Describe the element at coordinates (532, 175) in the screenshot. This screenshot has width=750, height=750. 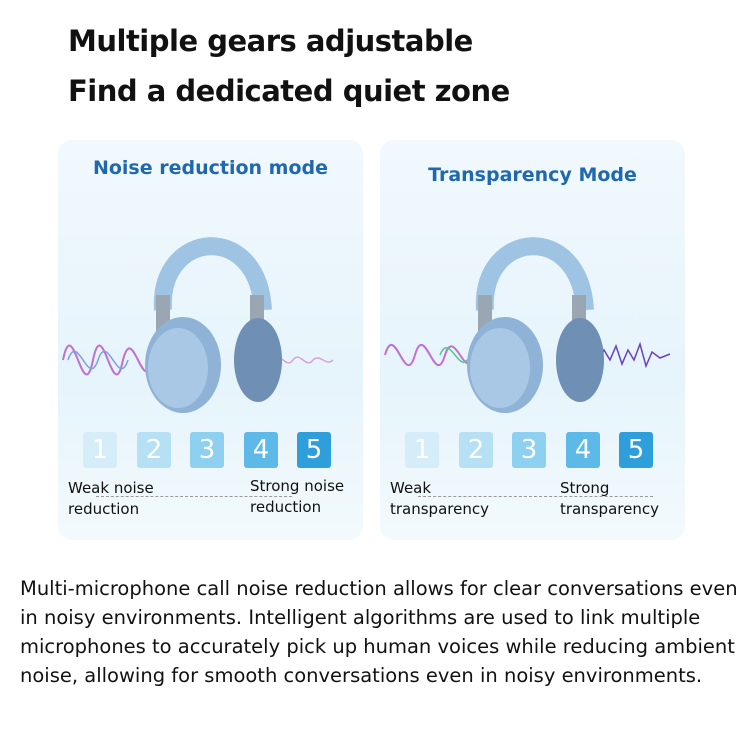
I see `panel-title: Transparency Mode` at that location.